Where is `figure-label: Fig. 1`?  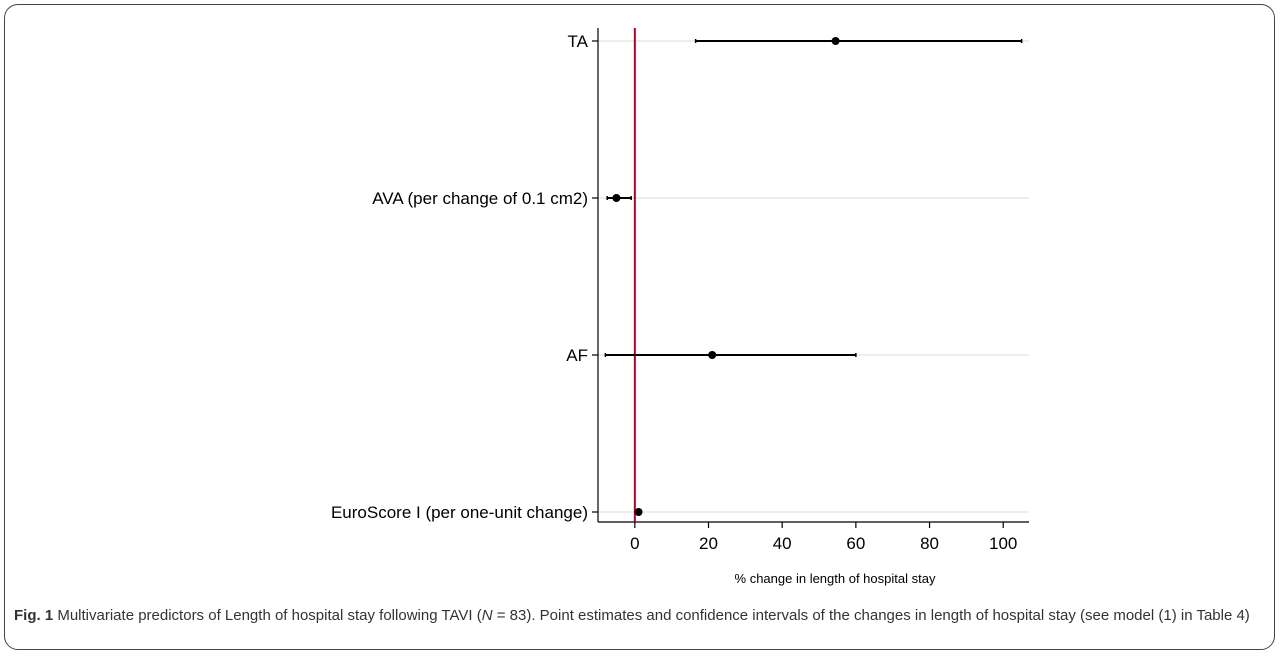
figure-label: Fig. 1 is located at coordinates (34, 615).